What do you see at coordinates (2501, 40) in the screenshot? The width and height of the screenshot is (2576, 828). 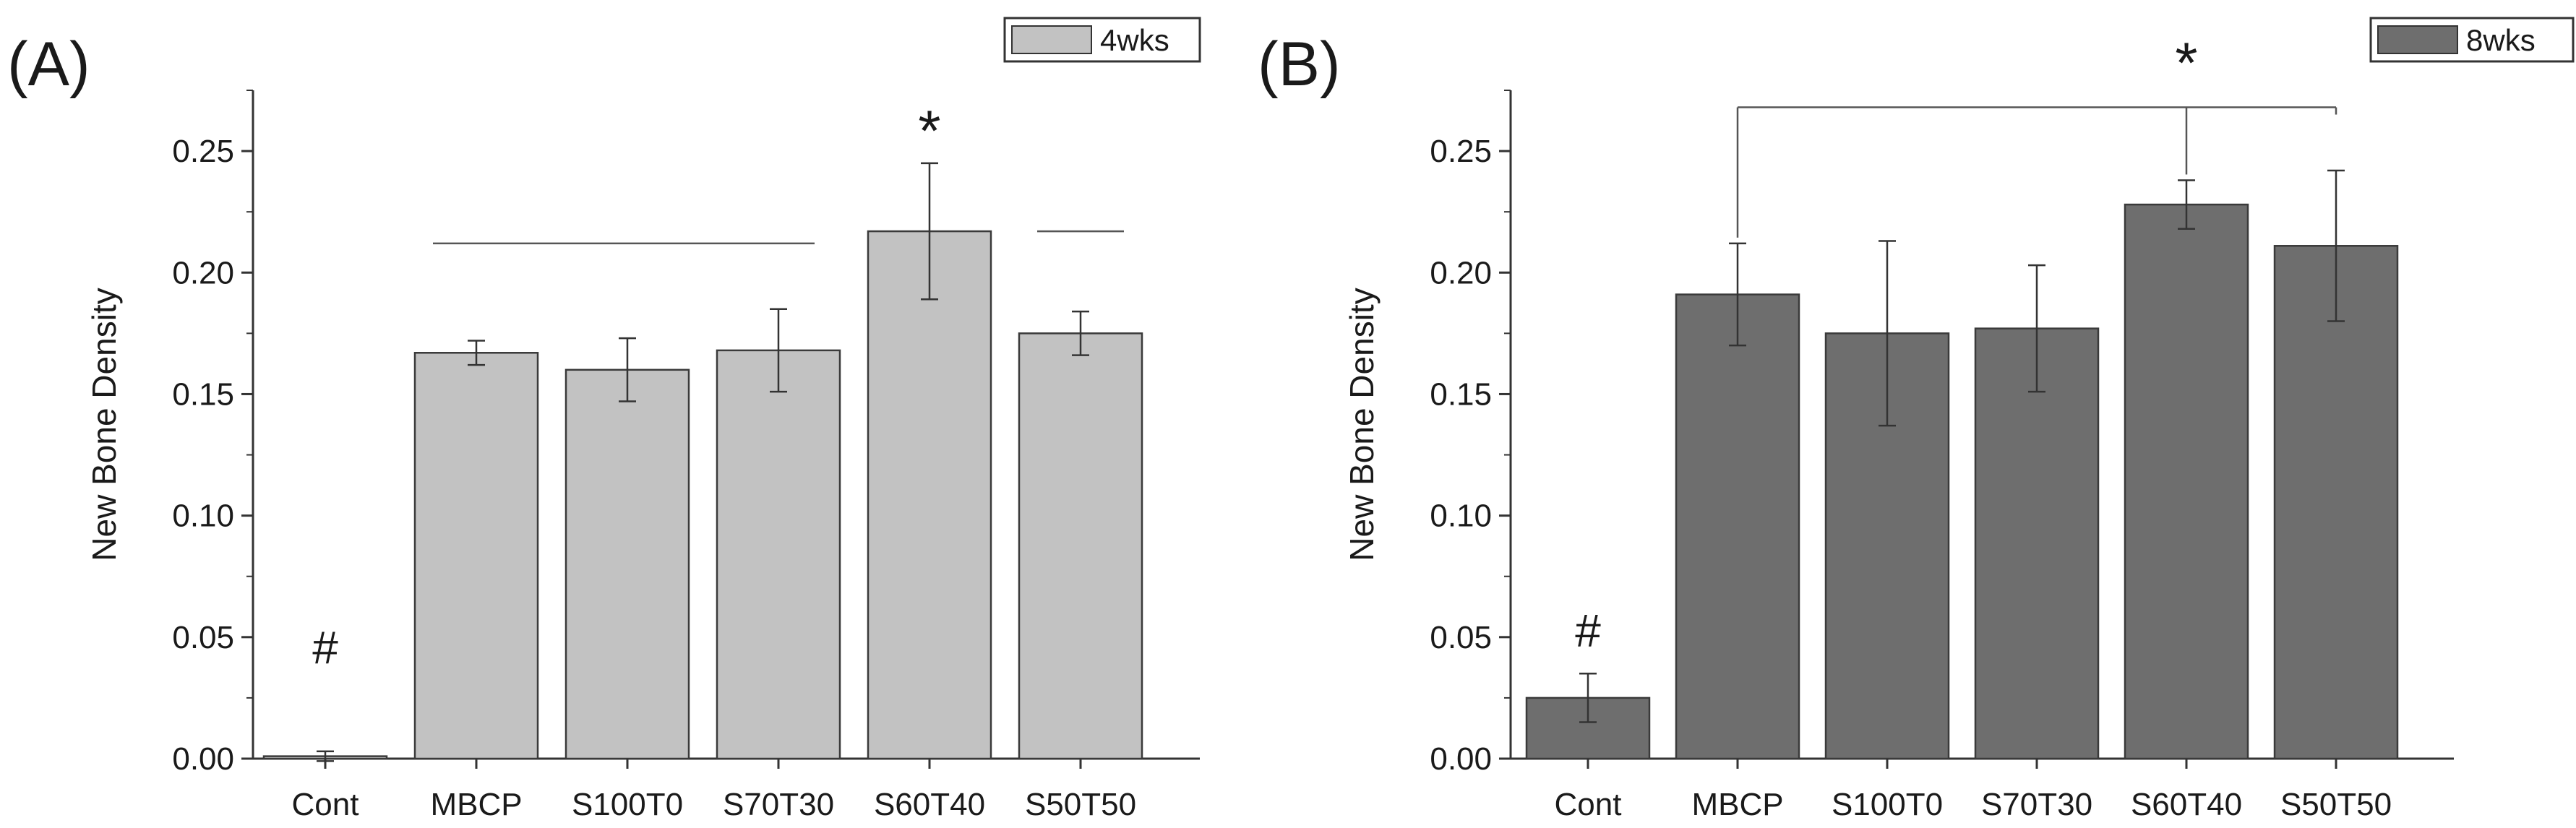 I see `legend-label: 8wks` at bounding box center [2501, 40].